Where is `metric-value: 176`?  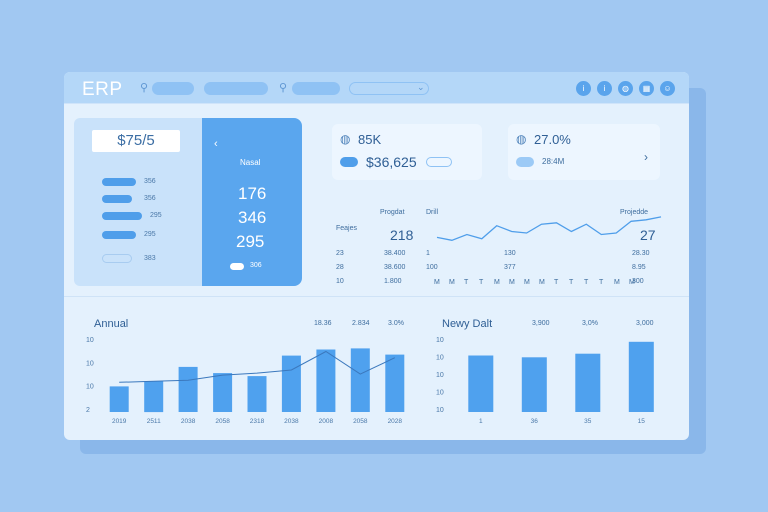
metric-value: 176 is located at coordinates (252, 193).